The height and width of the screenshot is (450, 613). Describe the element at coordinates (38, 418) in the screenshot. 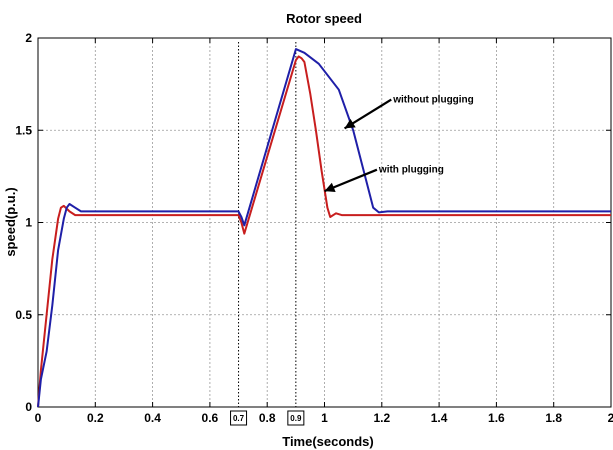

I see `x-tick-label: 0` at that location.